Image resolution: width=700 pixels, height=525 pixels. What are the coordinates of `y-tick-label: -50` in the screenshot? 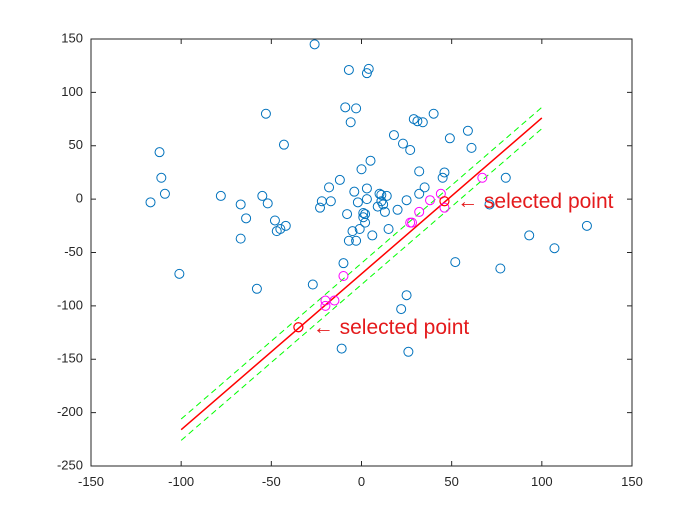 It's located at (73, 251).